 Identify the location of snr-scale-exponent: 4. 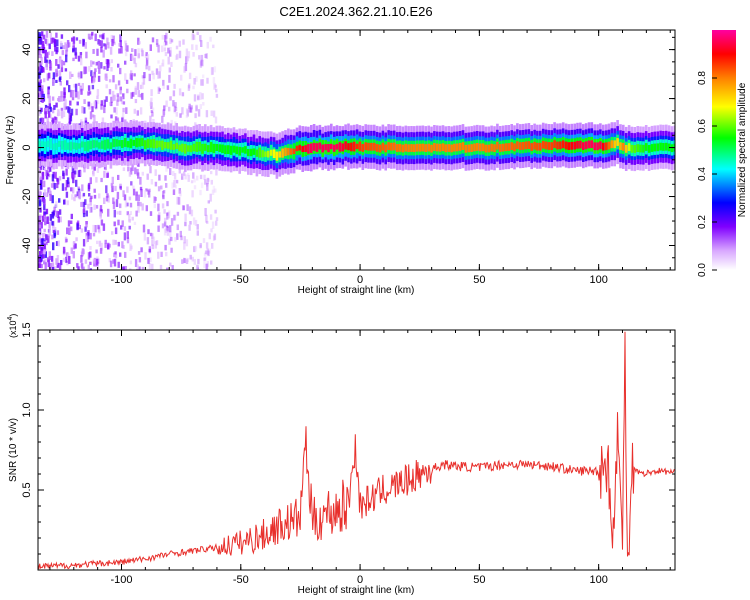
(10, 318).